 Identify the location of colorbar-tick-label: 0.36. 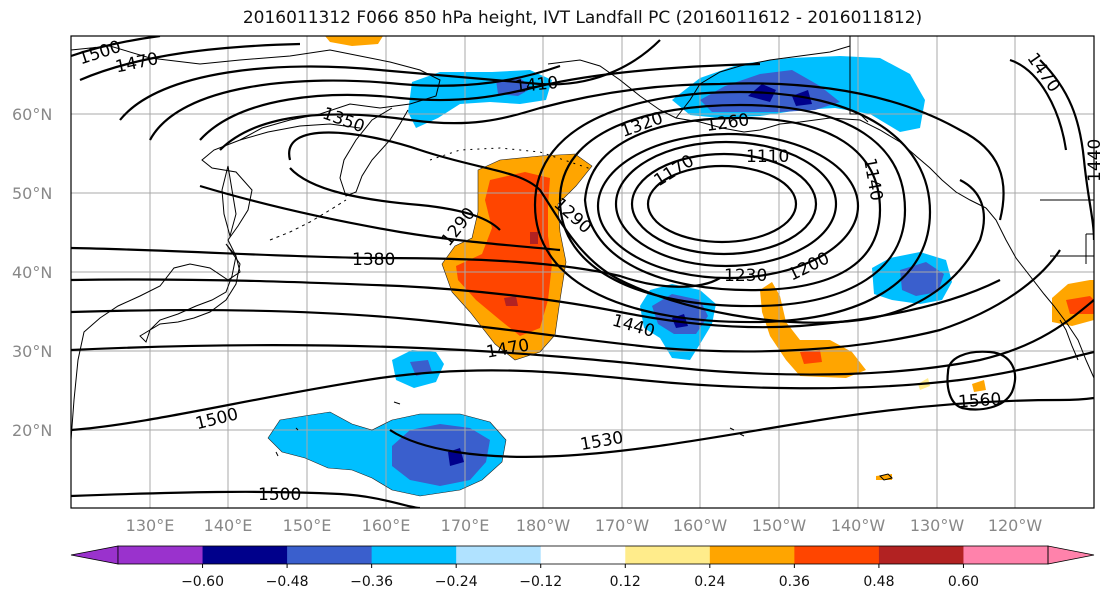
(794, 582).